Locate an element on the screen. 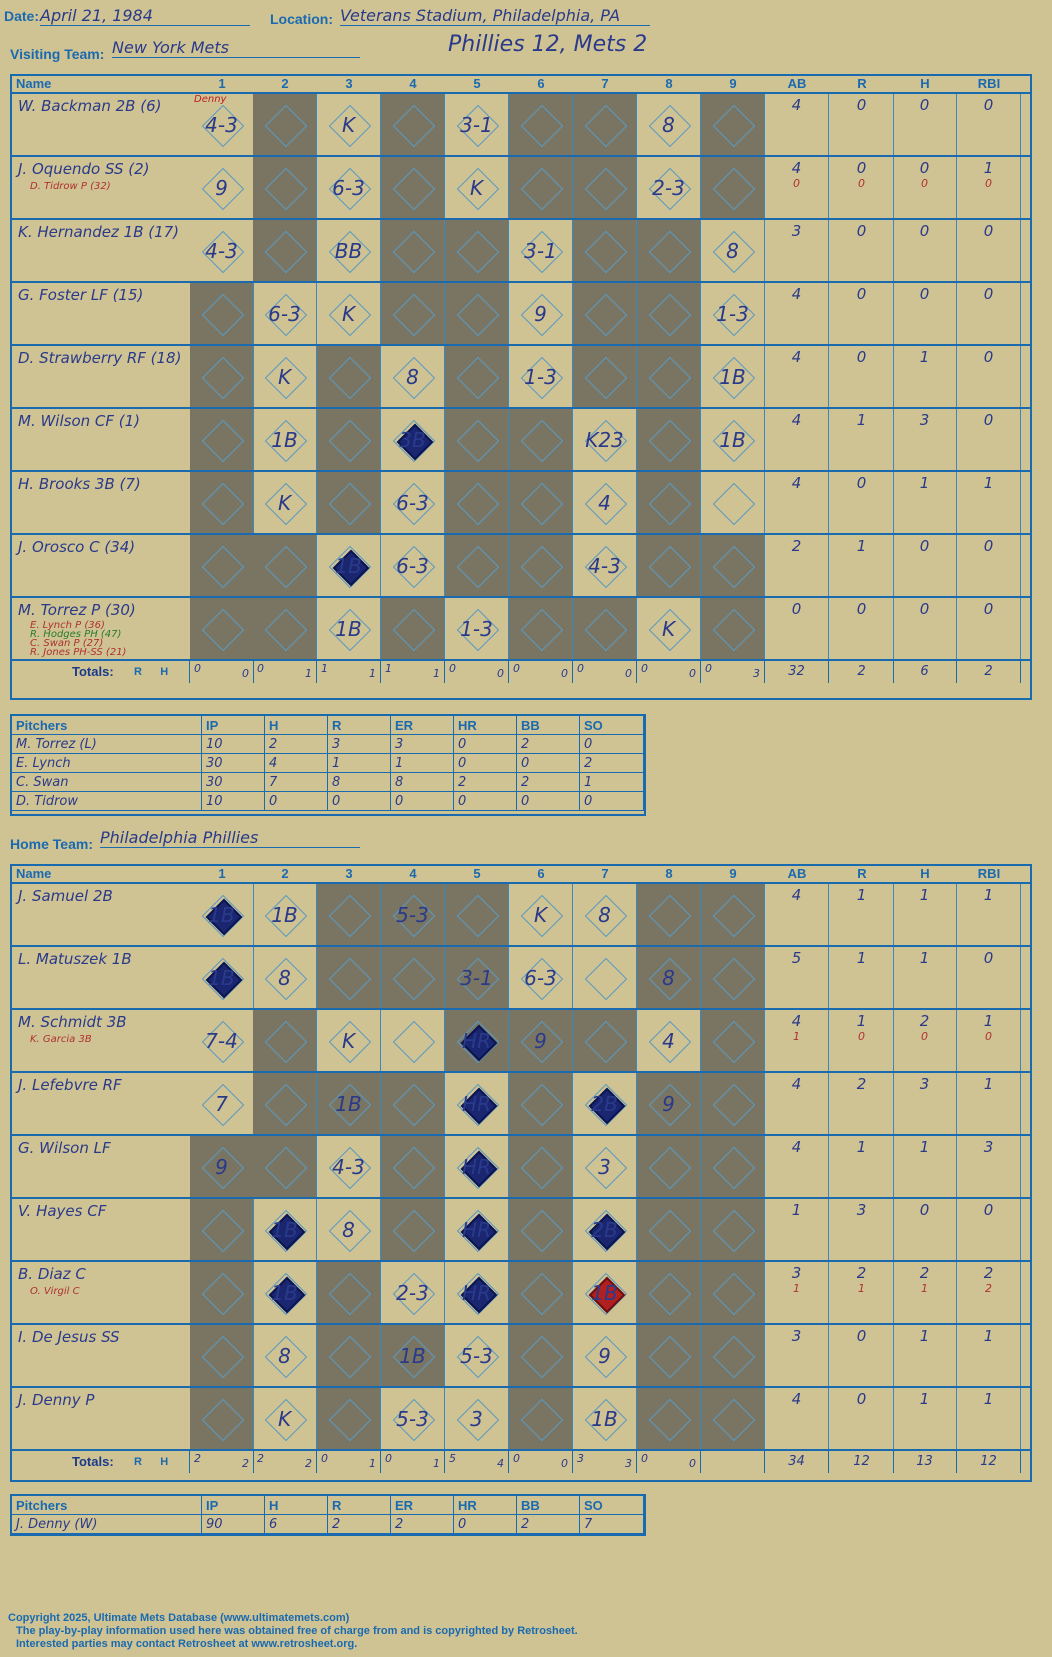 The height and width of the screenshot is (1657, 1052). stat-value: 2 is located at coordinates (796, 546).